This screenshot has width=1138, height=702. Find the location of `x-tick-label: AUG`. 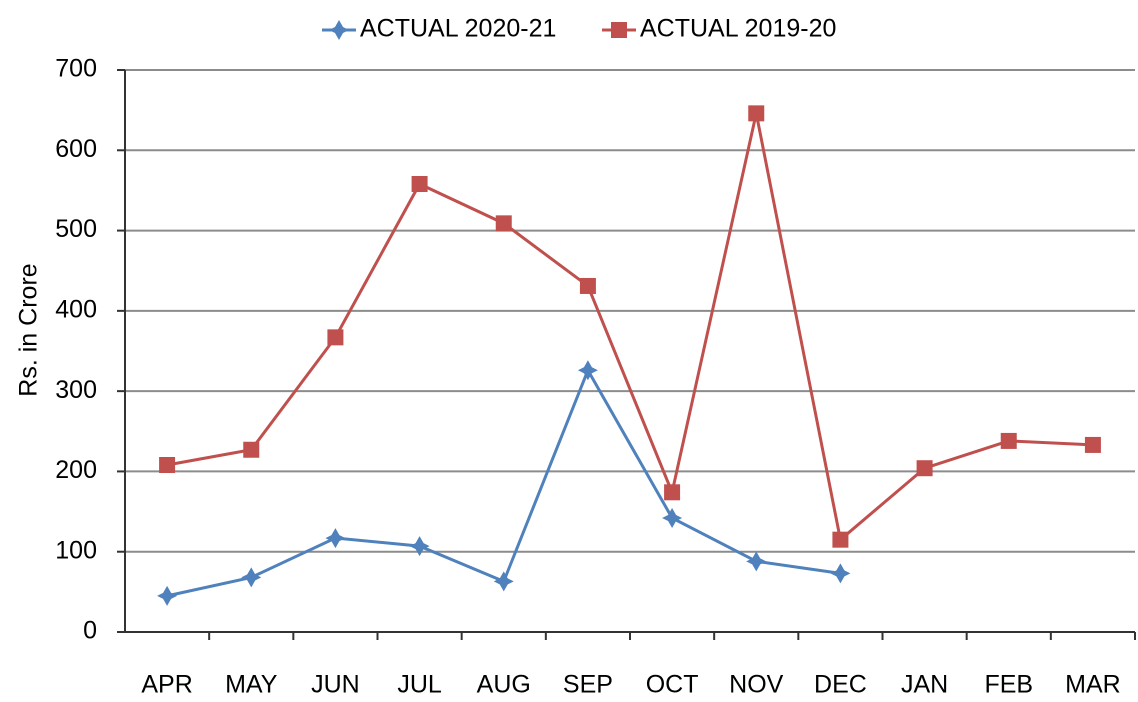

x-tick-label: AUG is located at coordinates (504, 685).